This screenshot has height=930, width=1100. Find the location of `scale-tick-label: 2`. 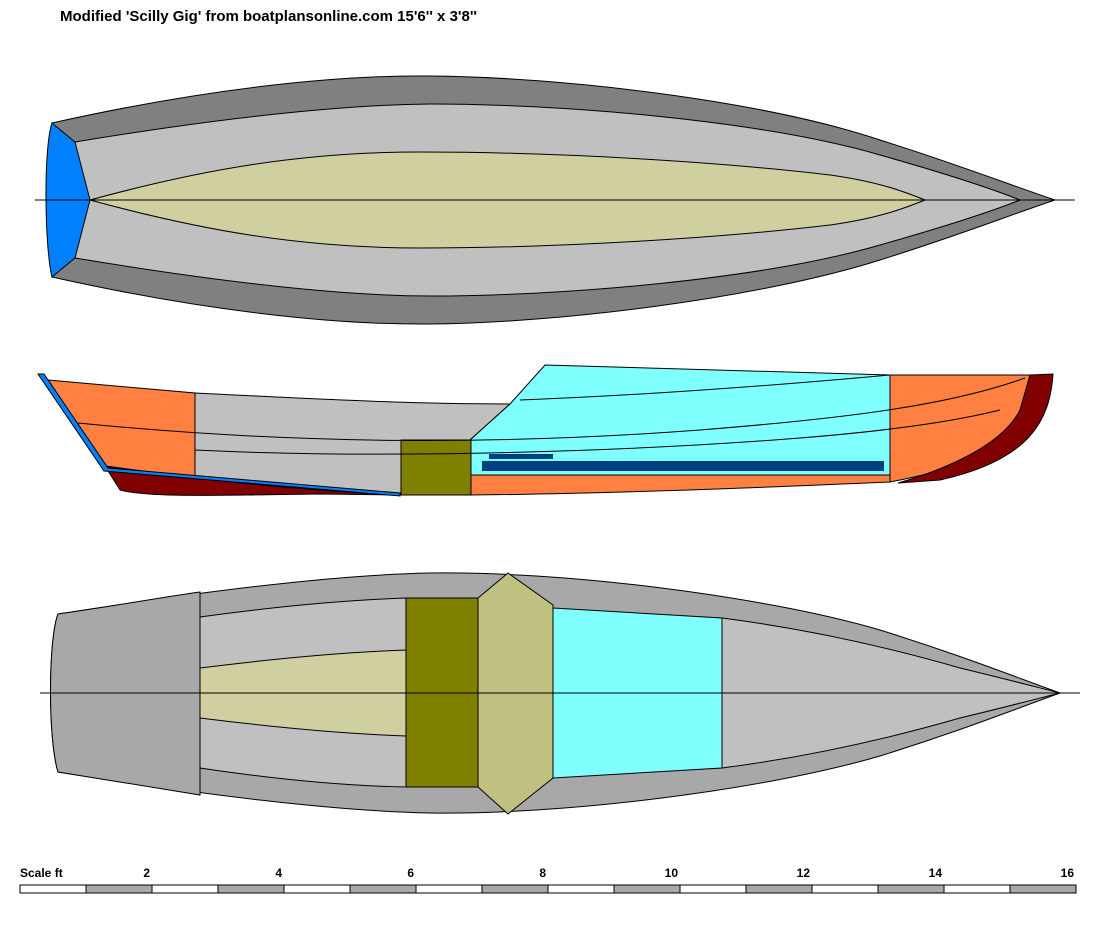

scale-tick-label: 2 is located at coordinates (146, 873).